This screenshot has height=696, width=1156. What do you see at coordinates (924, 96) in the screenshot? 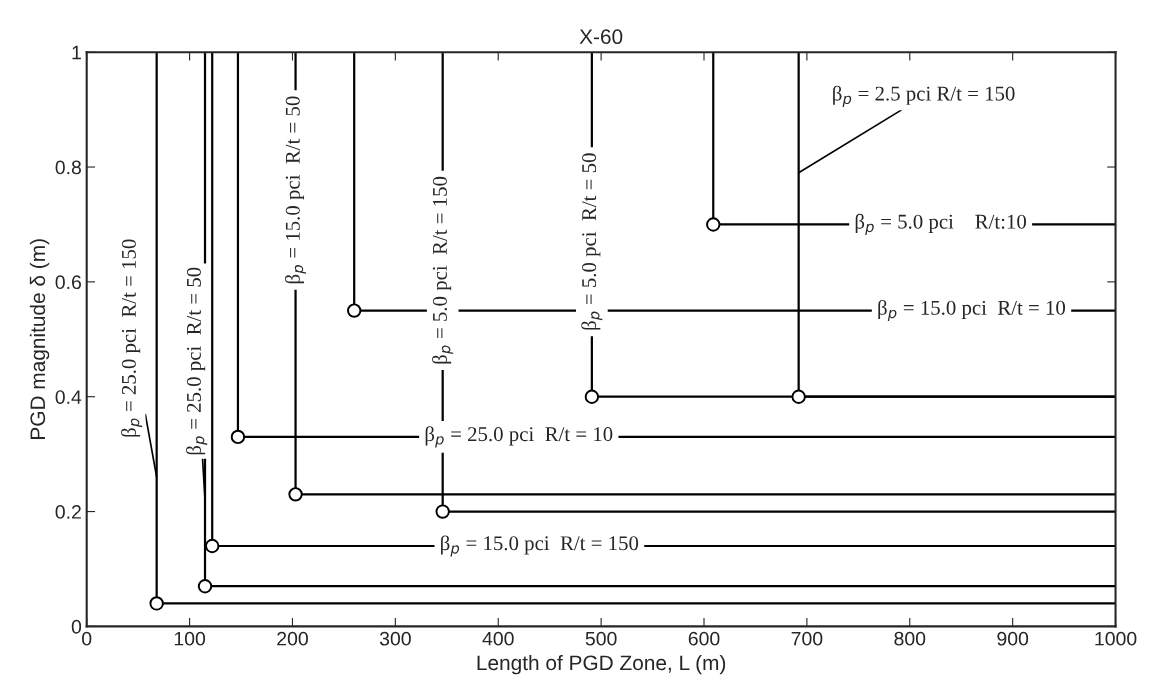
I see `annotation: β$_{p}$ = 2.5 pci R/t = 150` at bounding box center [924, 96].